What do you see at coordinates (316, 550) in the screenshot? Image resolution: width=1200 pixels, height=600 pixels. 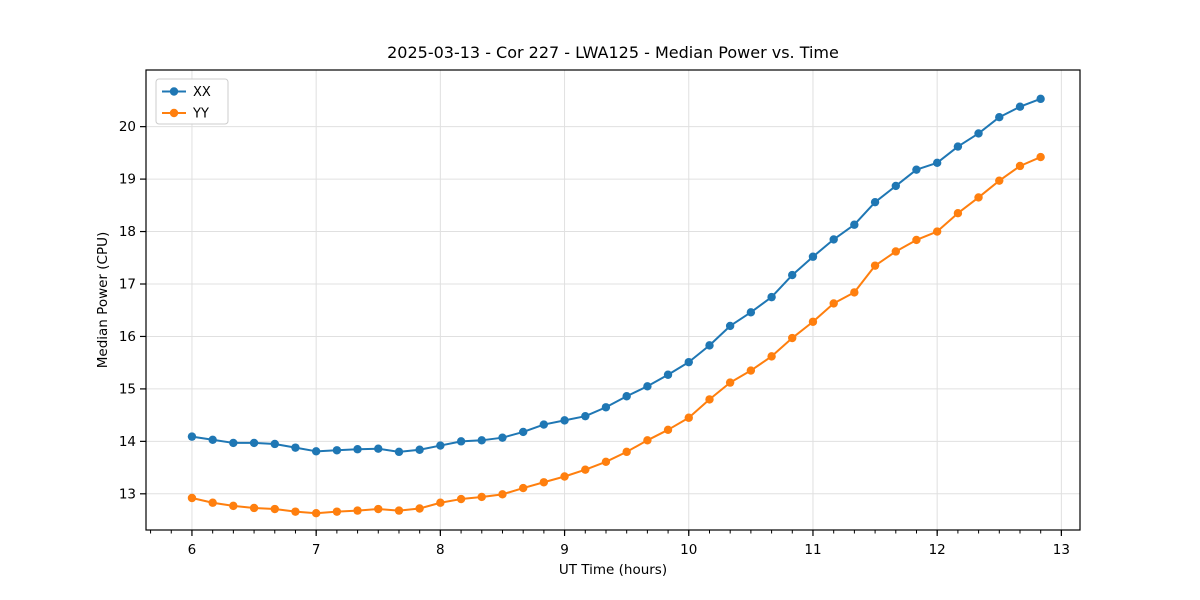 I see `x-tick-label: 7` at bounding box center [316, 550].